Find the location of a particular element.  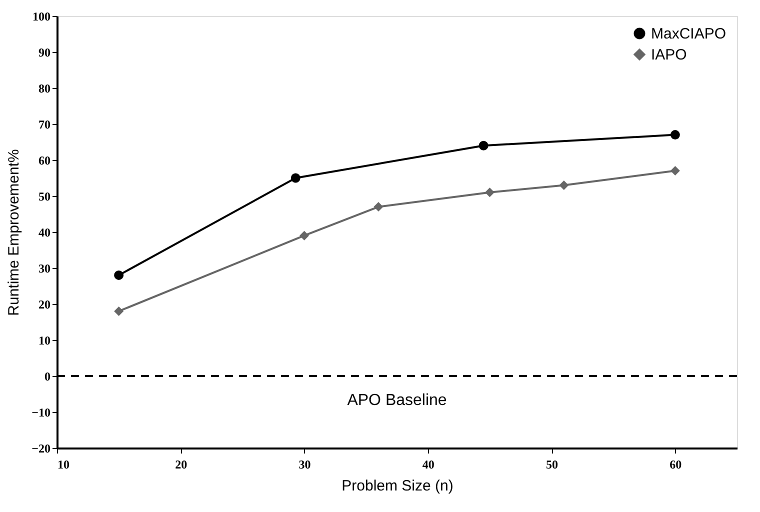

y-tick-label: −10 is located at coordinates (41, 413).